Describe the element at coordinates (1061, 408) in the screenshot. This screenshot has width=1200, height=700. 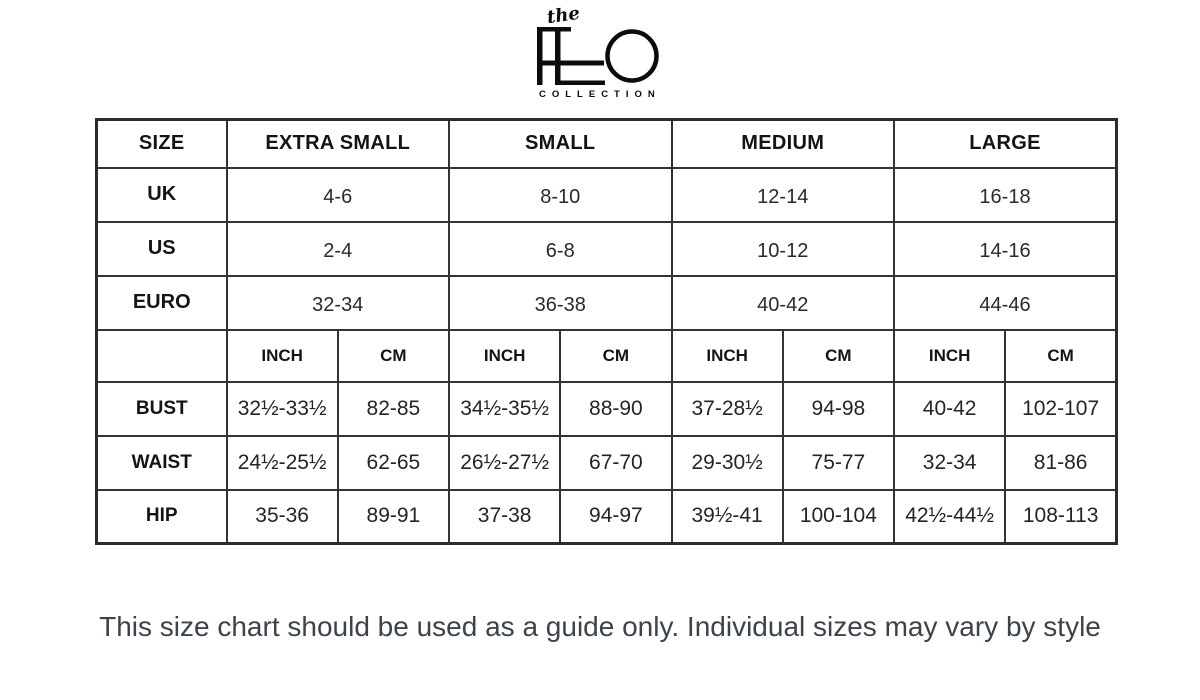
I see `bust-l-cm: 102-107` at that location.